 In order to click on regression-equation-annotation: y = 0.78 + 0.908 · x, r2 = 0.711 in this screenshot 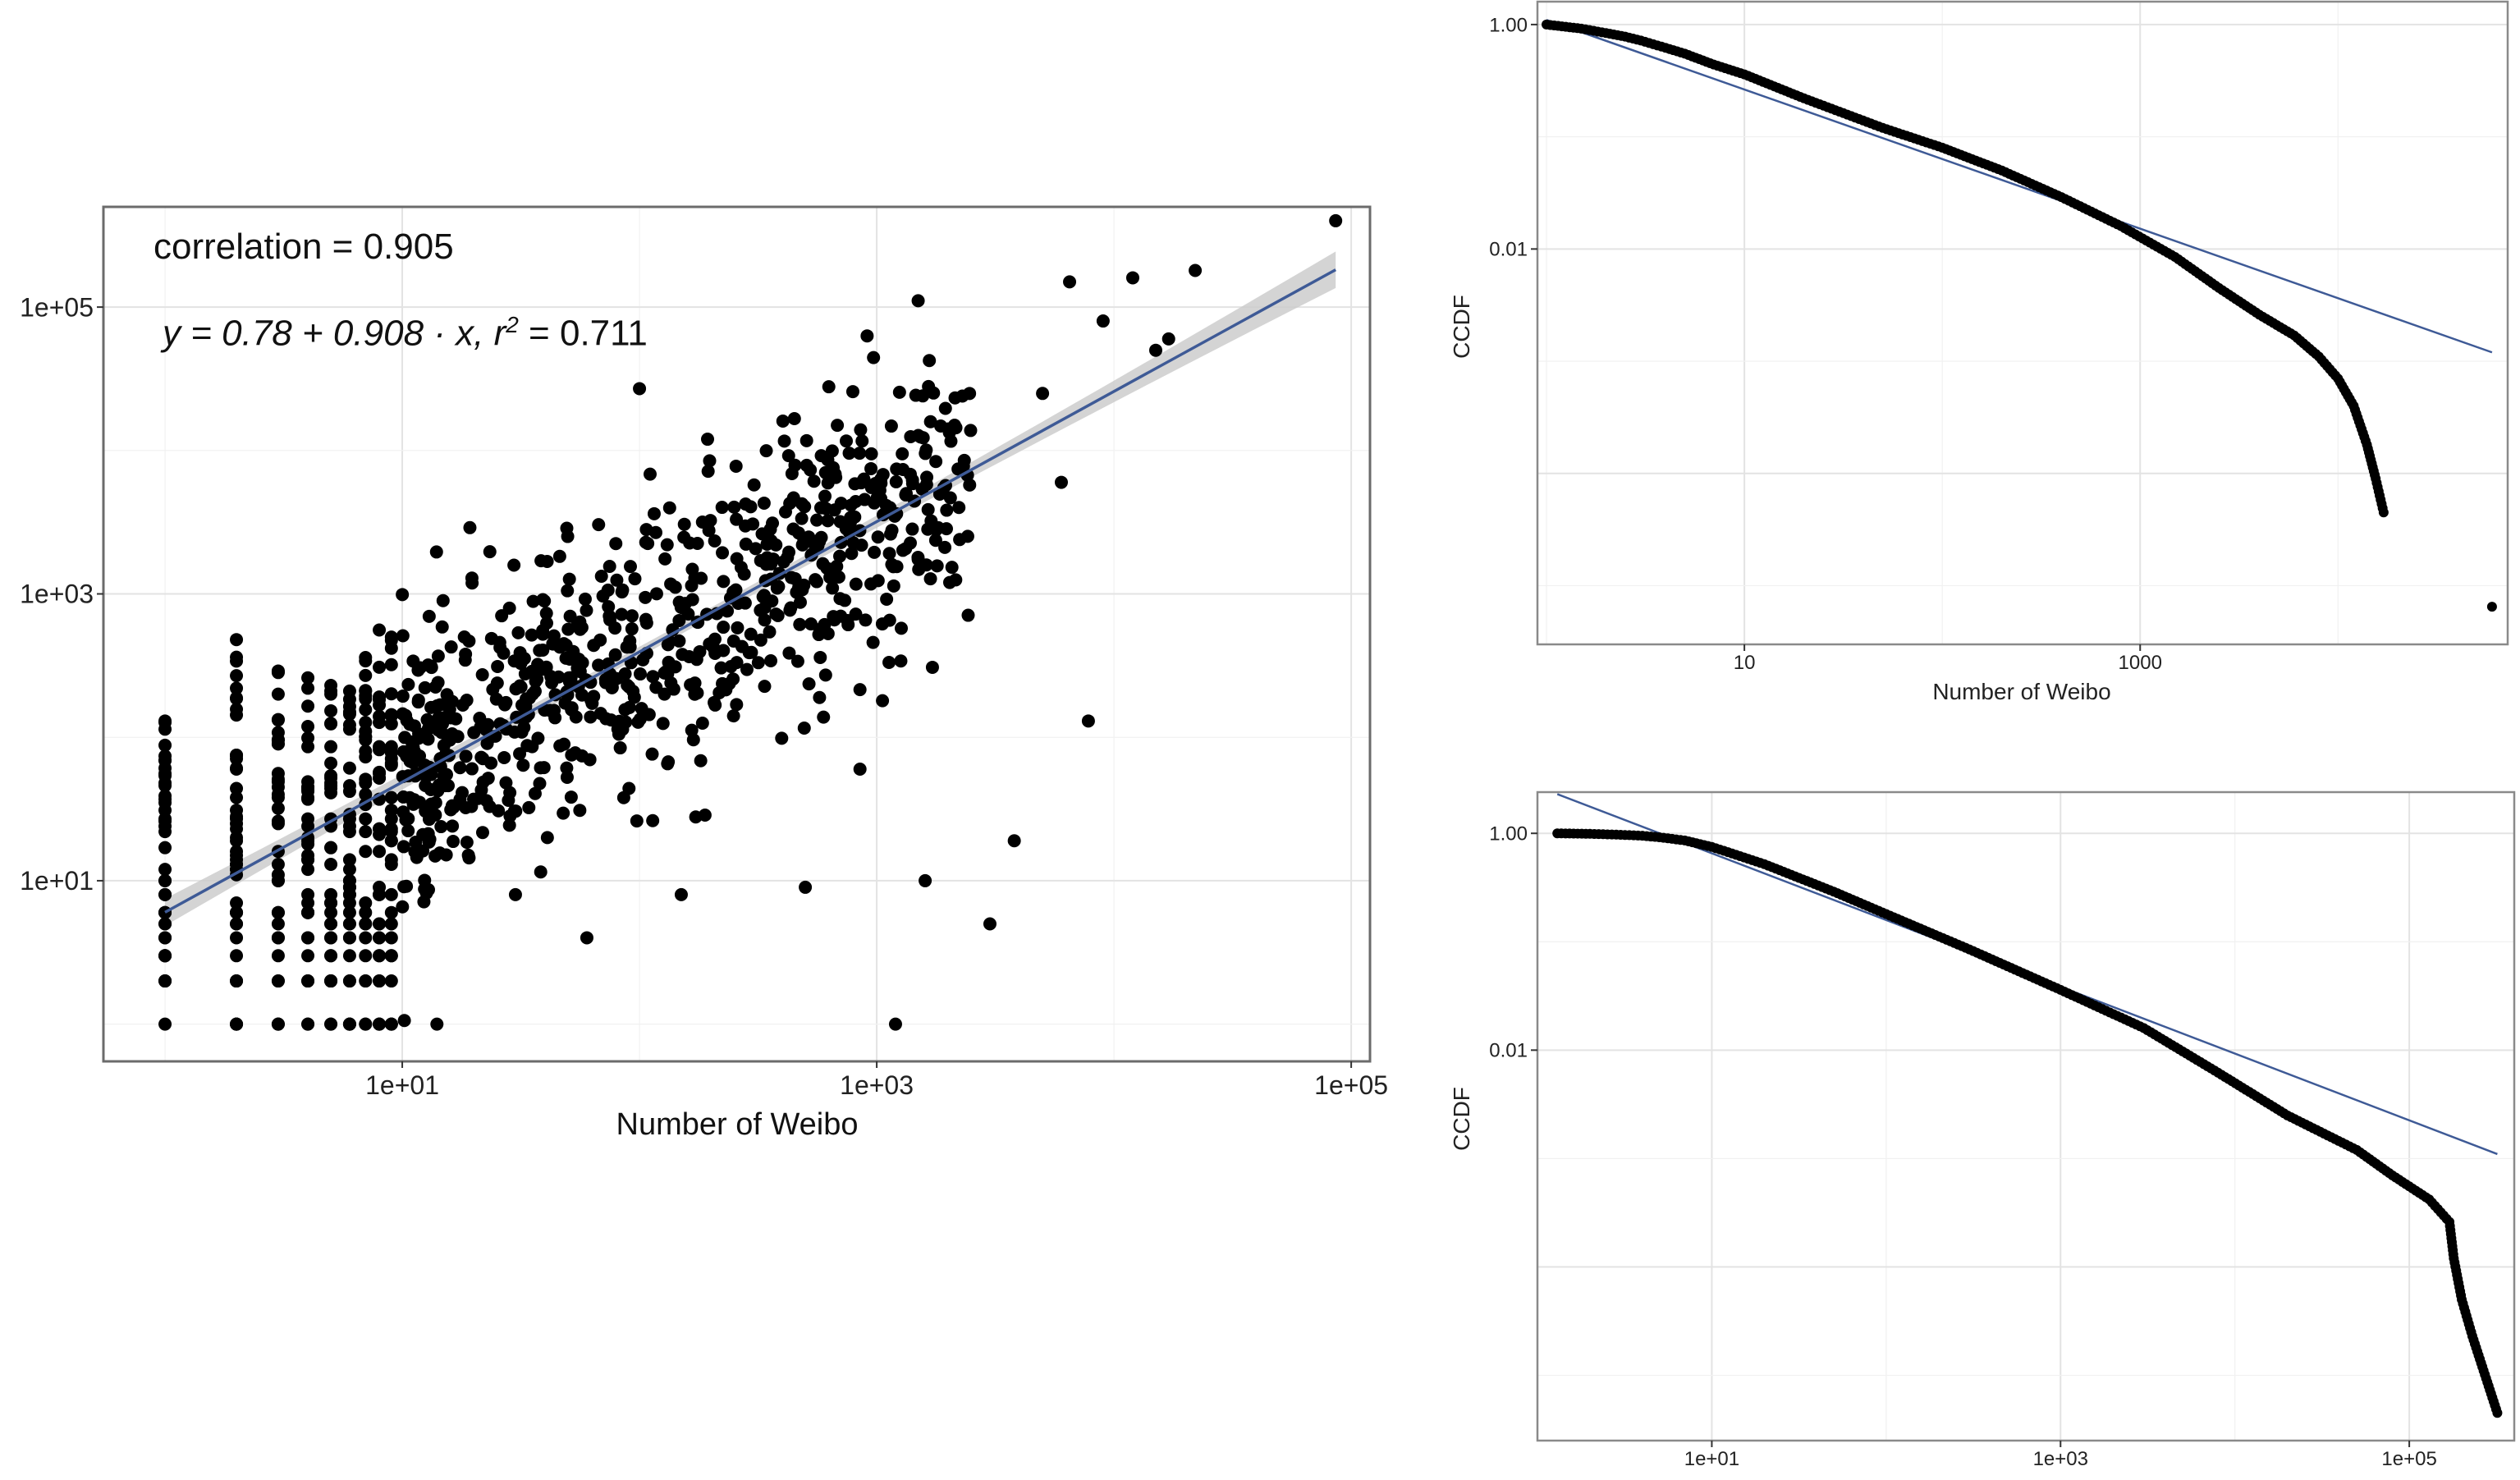, I will do `click(405, 334)`.